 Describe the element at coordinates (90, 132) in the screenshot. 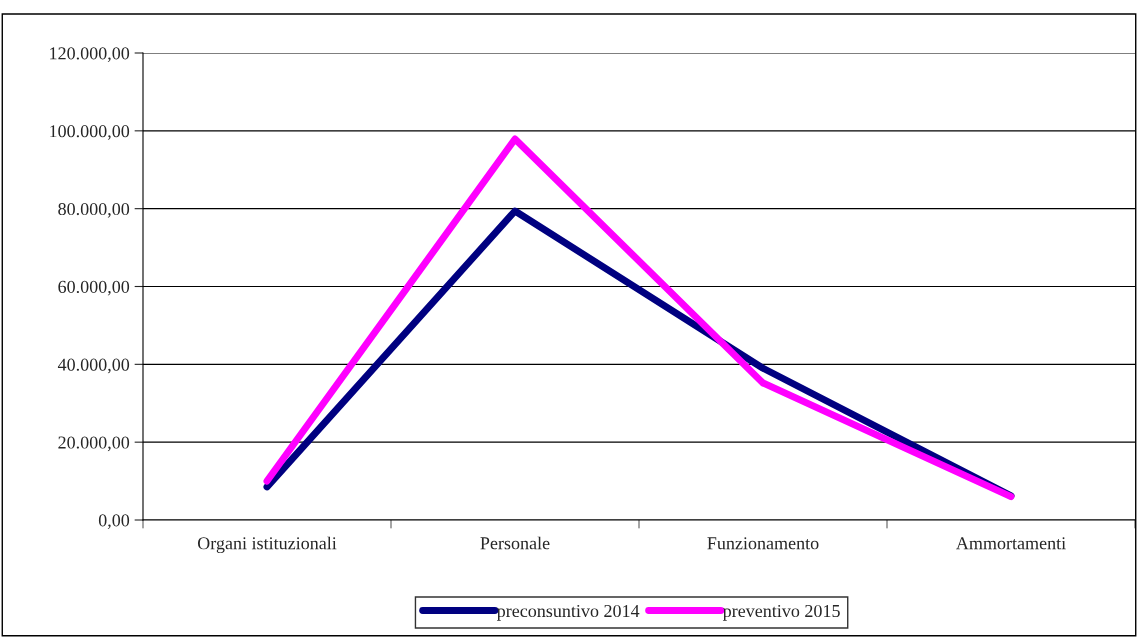

I see `y-tick-label: 100.000,00` at that location.